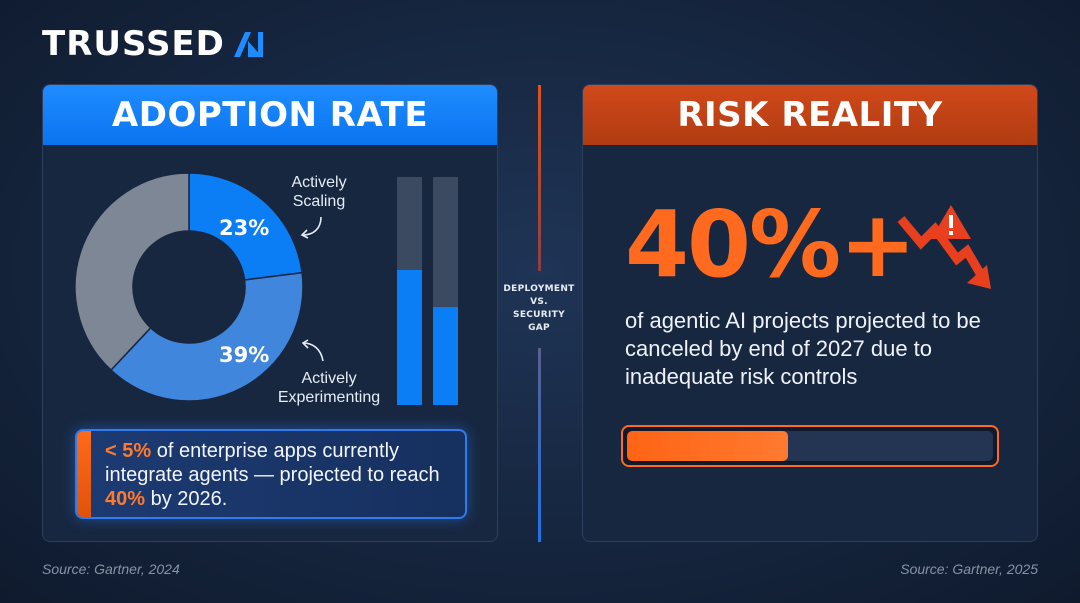  What do you see at coordinates (186, 499) in the screenshot?
I see `note-text-2: by 2026.` at bounding box center [186, 499].